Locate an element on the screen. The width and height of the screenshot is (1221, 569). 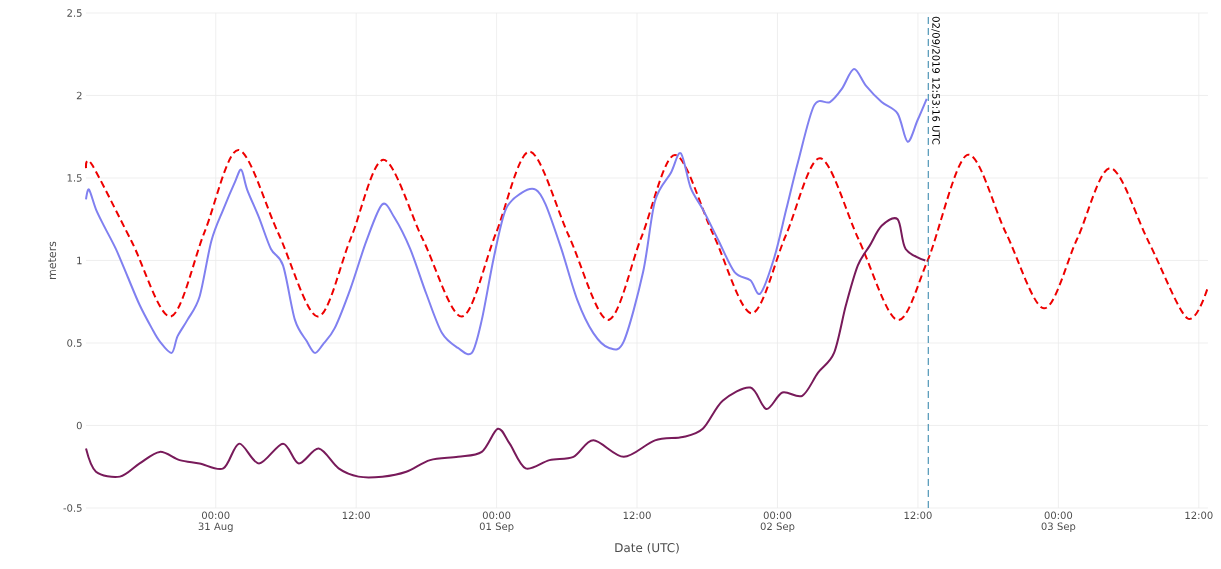
x-tick-label: 00:00 03 Sep is located at coordinates (1058, 522).